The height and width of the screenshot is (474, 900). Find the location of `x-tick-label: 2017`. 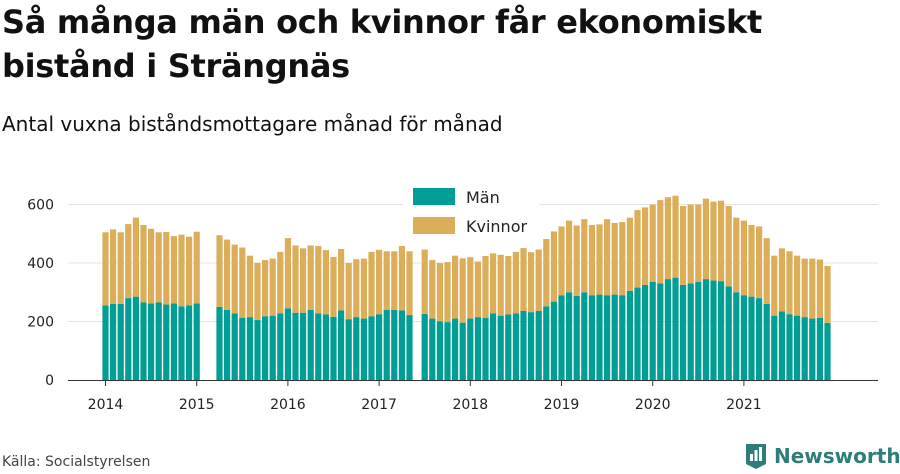

x-tick-label: 2017 is located at coordinates (379, 405).